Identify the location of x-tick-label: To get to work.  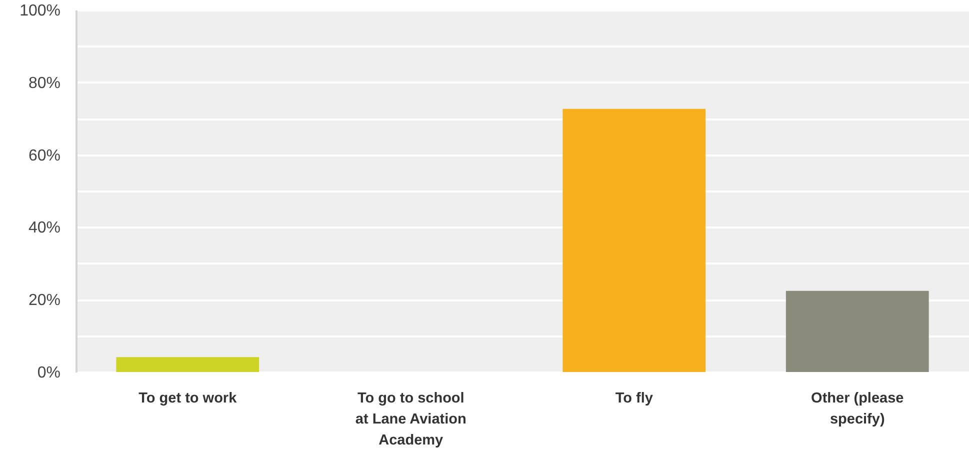
(188, 398).